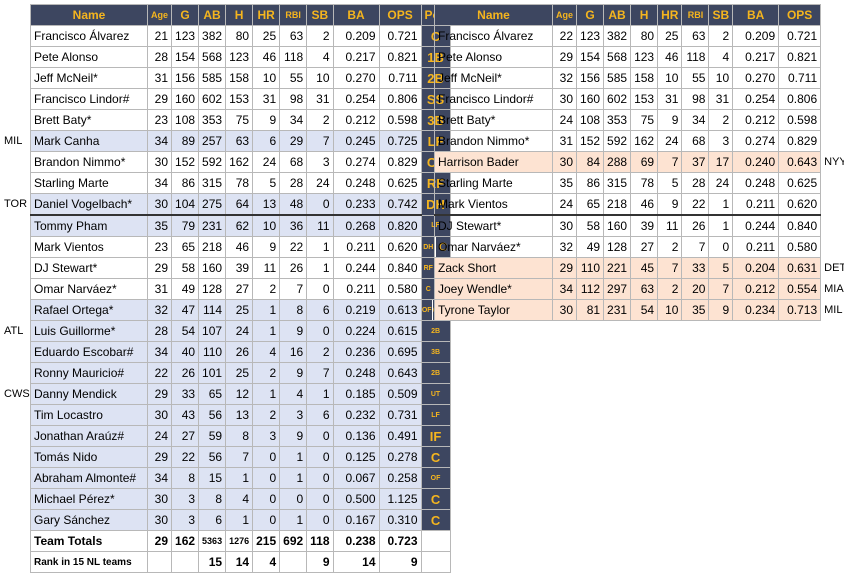 The height and width of the screenshot is (576, 844). I want to click on player-rbi: 16, so click(293, 352).